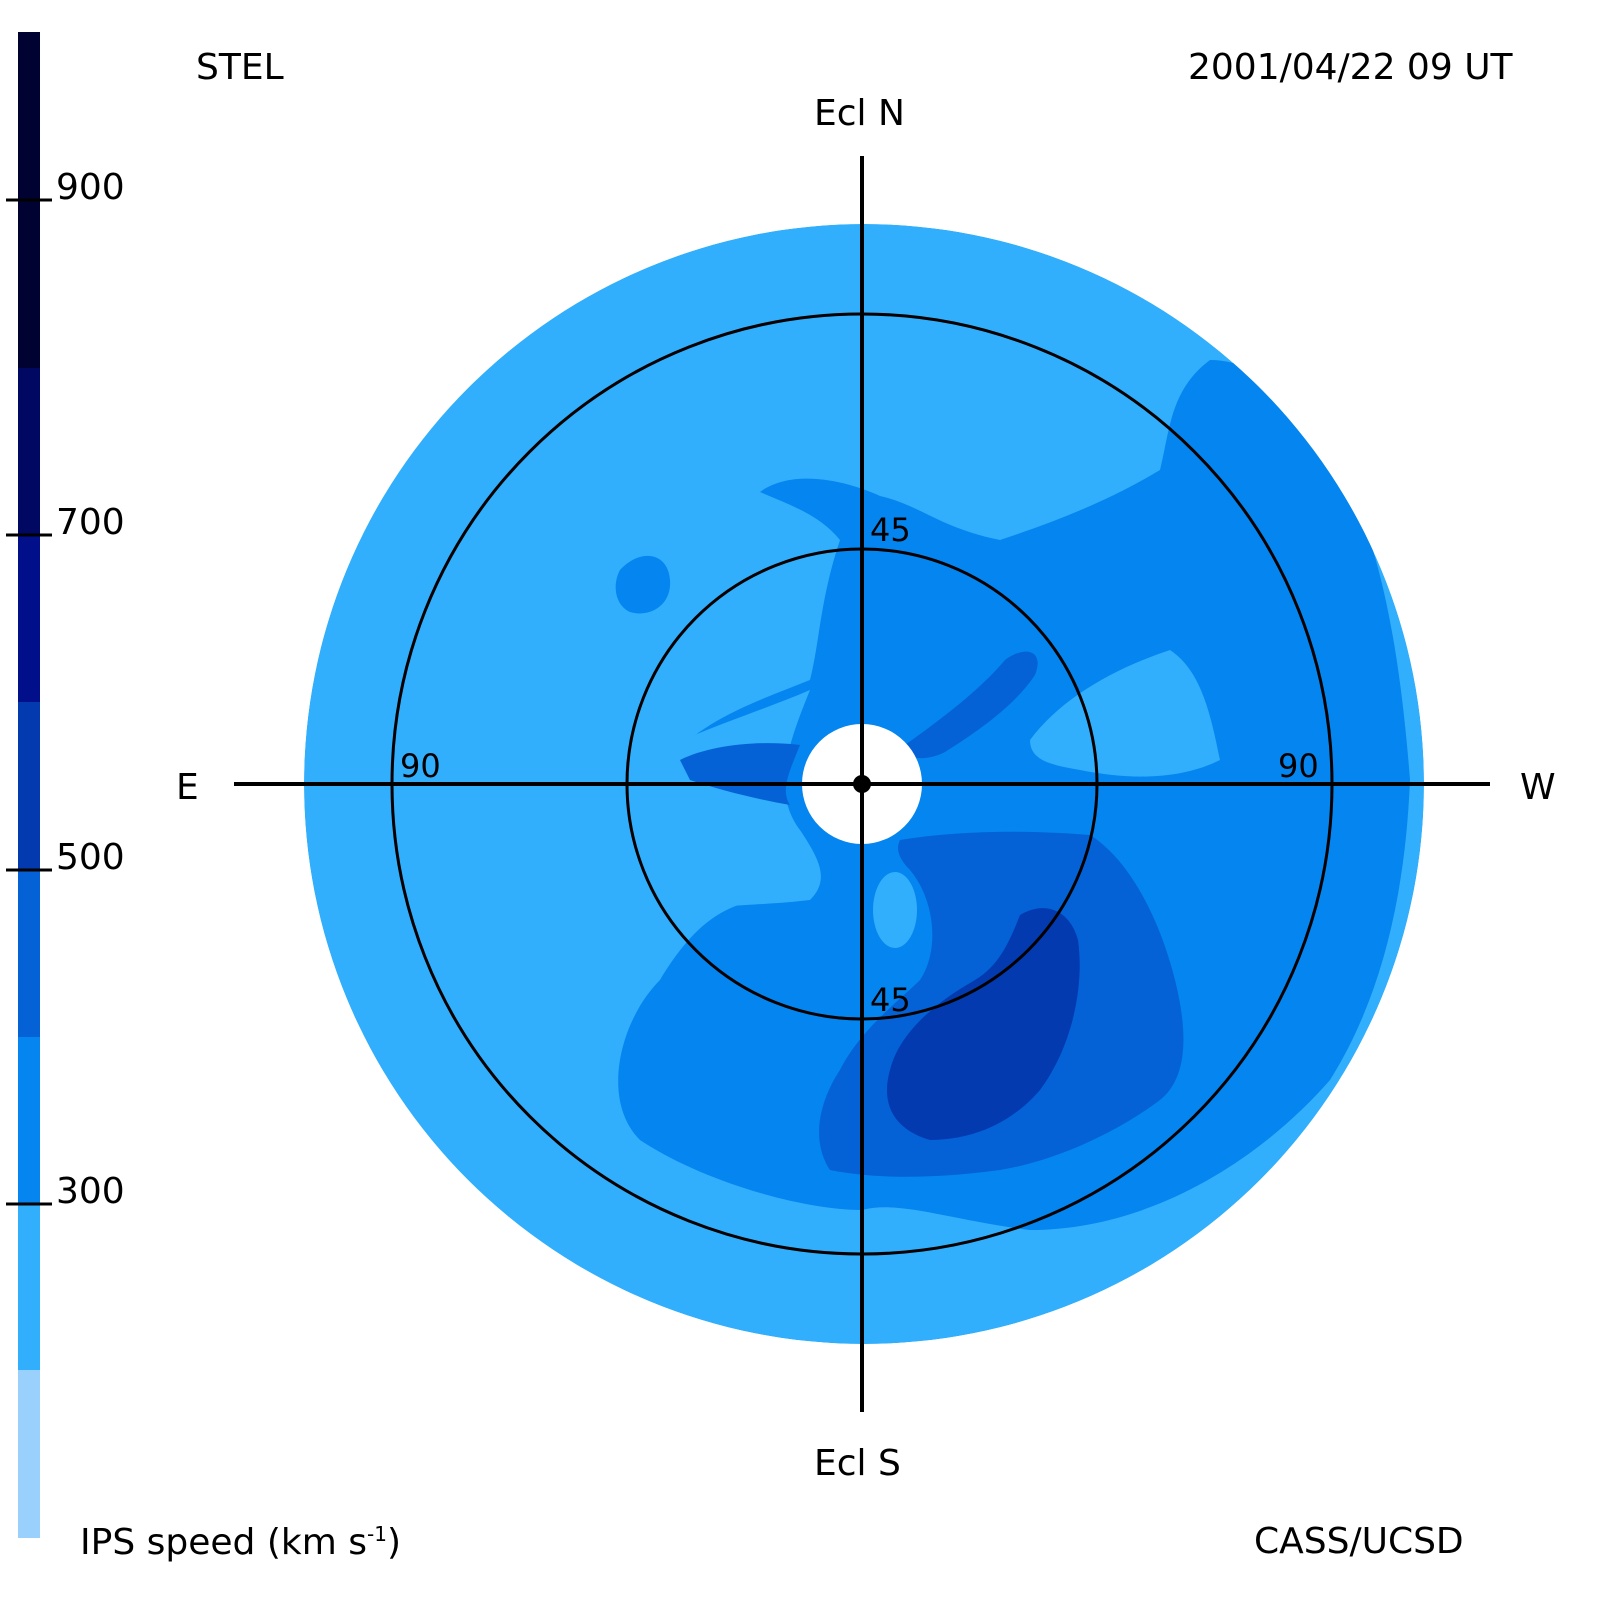 The image size is (1600, 1600). Describe the element at coordinates (1350, 67) in the screenshot. I see `timestamp-label: 2001/04/22 09 UT` at that location.